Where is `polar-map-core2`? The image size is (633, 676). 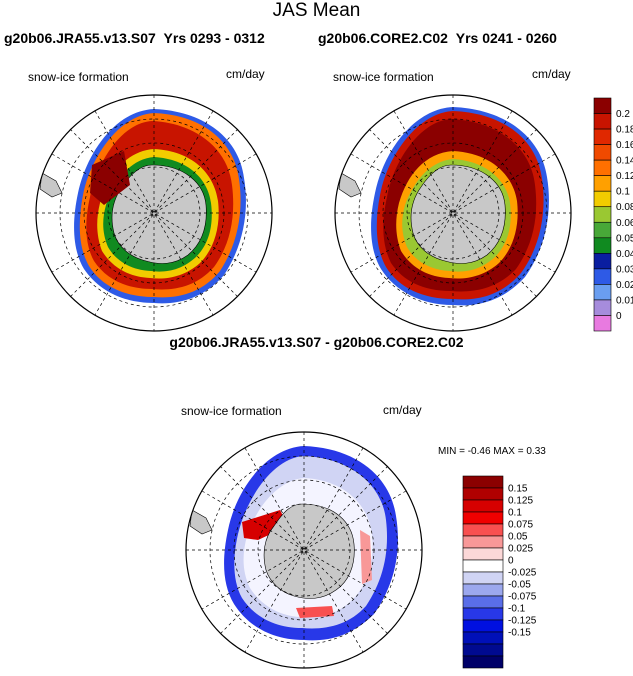
polar-map-core2 is located at coordinates (453, 213).